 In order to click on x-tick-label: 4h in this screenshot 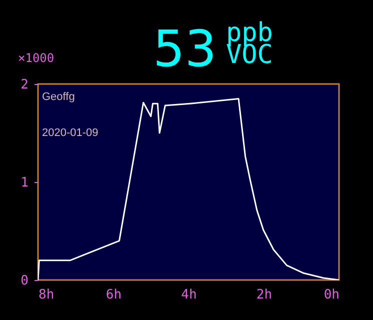, I will do `click(189, 295)`.